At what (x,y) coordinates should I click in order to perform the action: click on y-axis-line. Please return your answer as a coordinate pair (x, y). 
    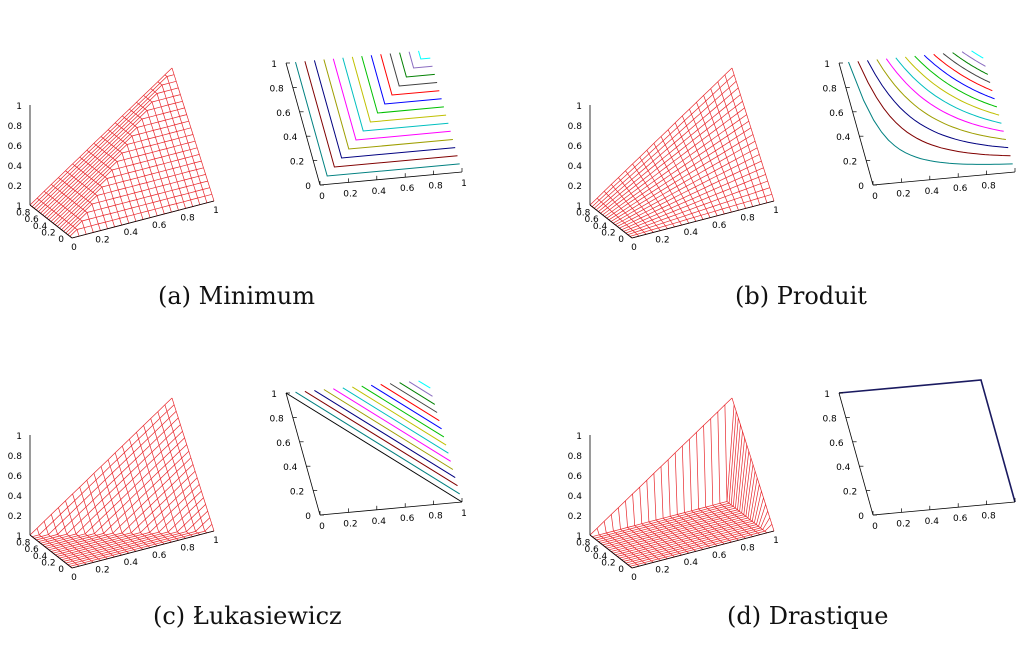
    Looking at the image, I should click on (51, 551).